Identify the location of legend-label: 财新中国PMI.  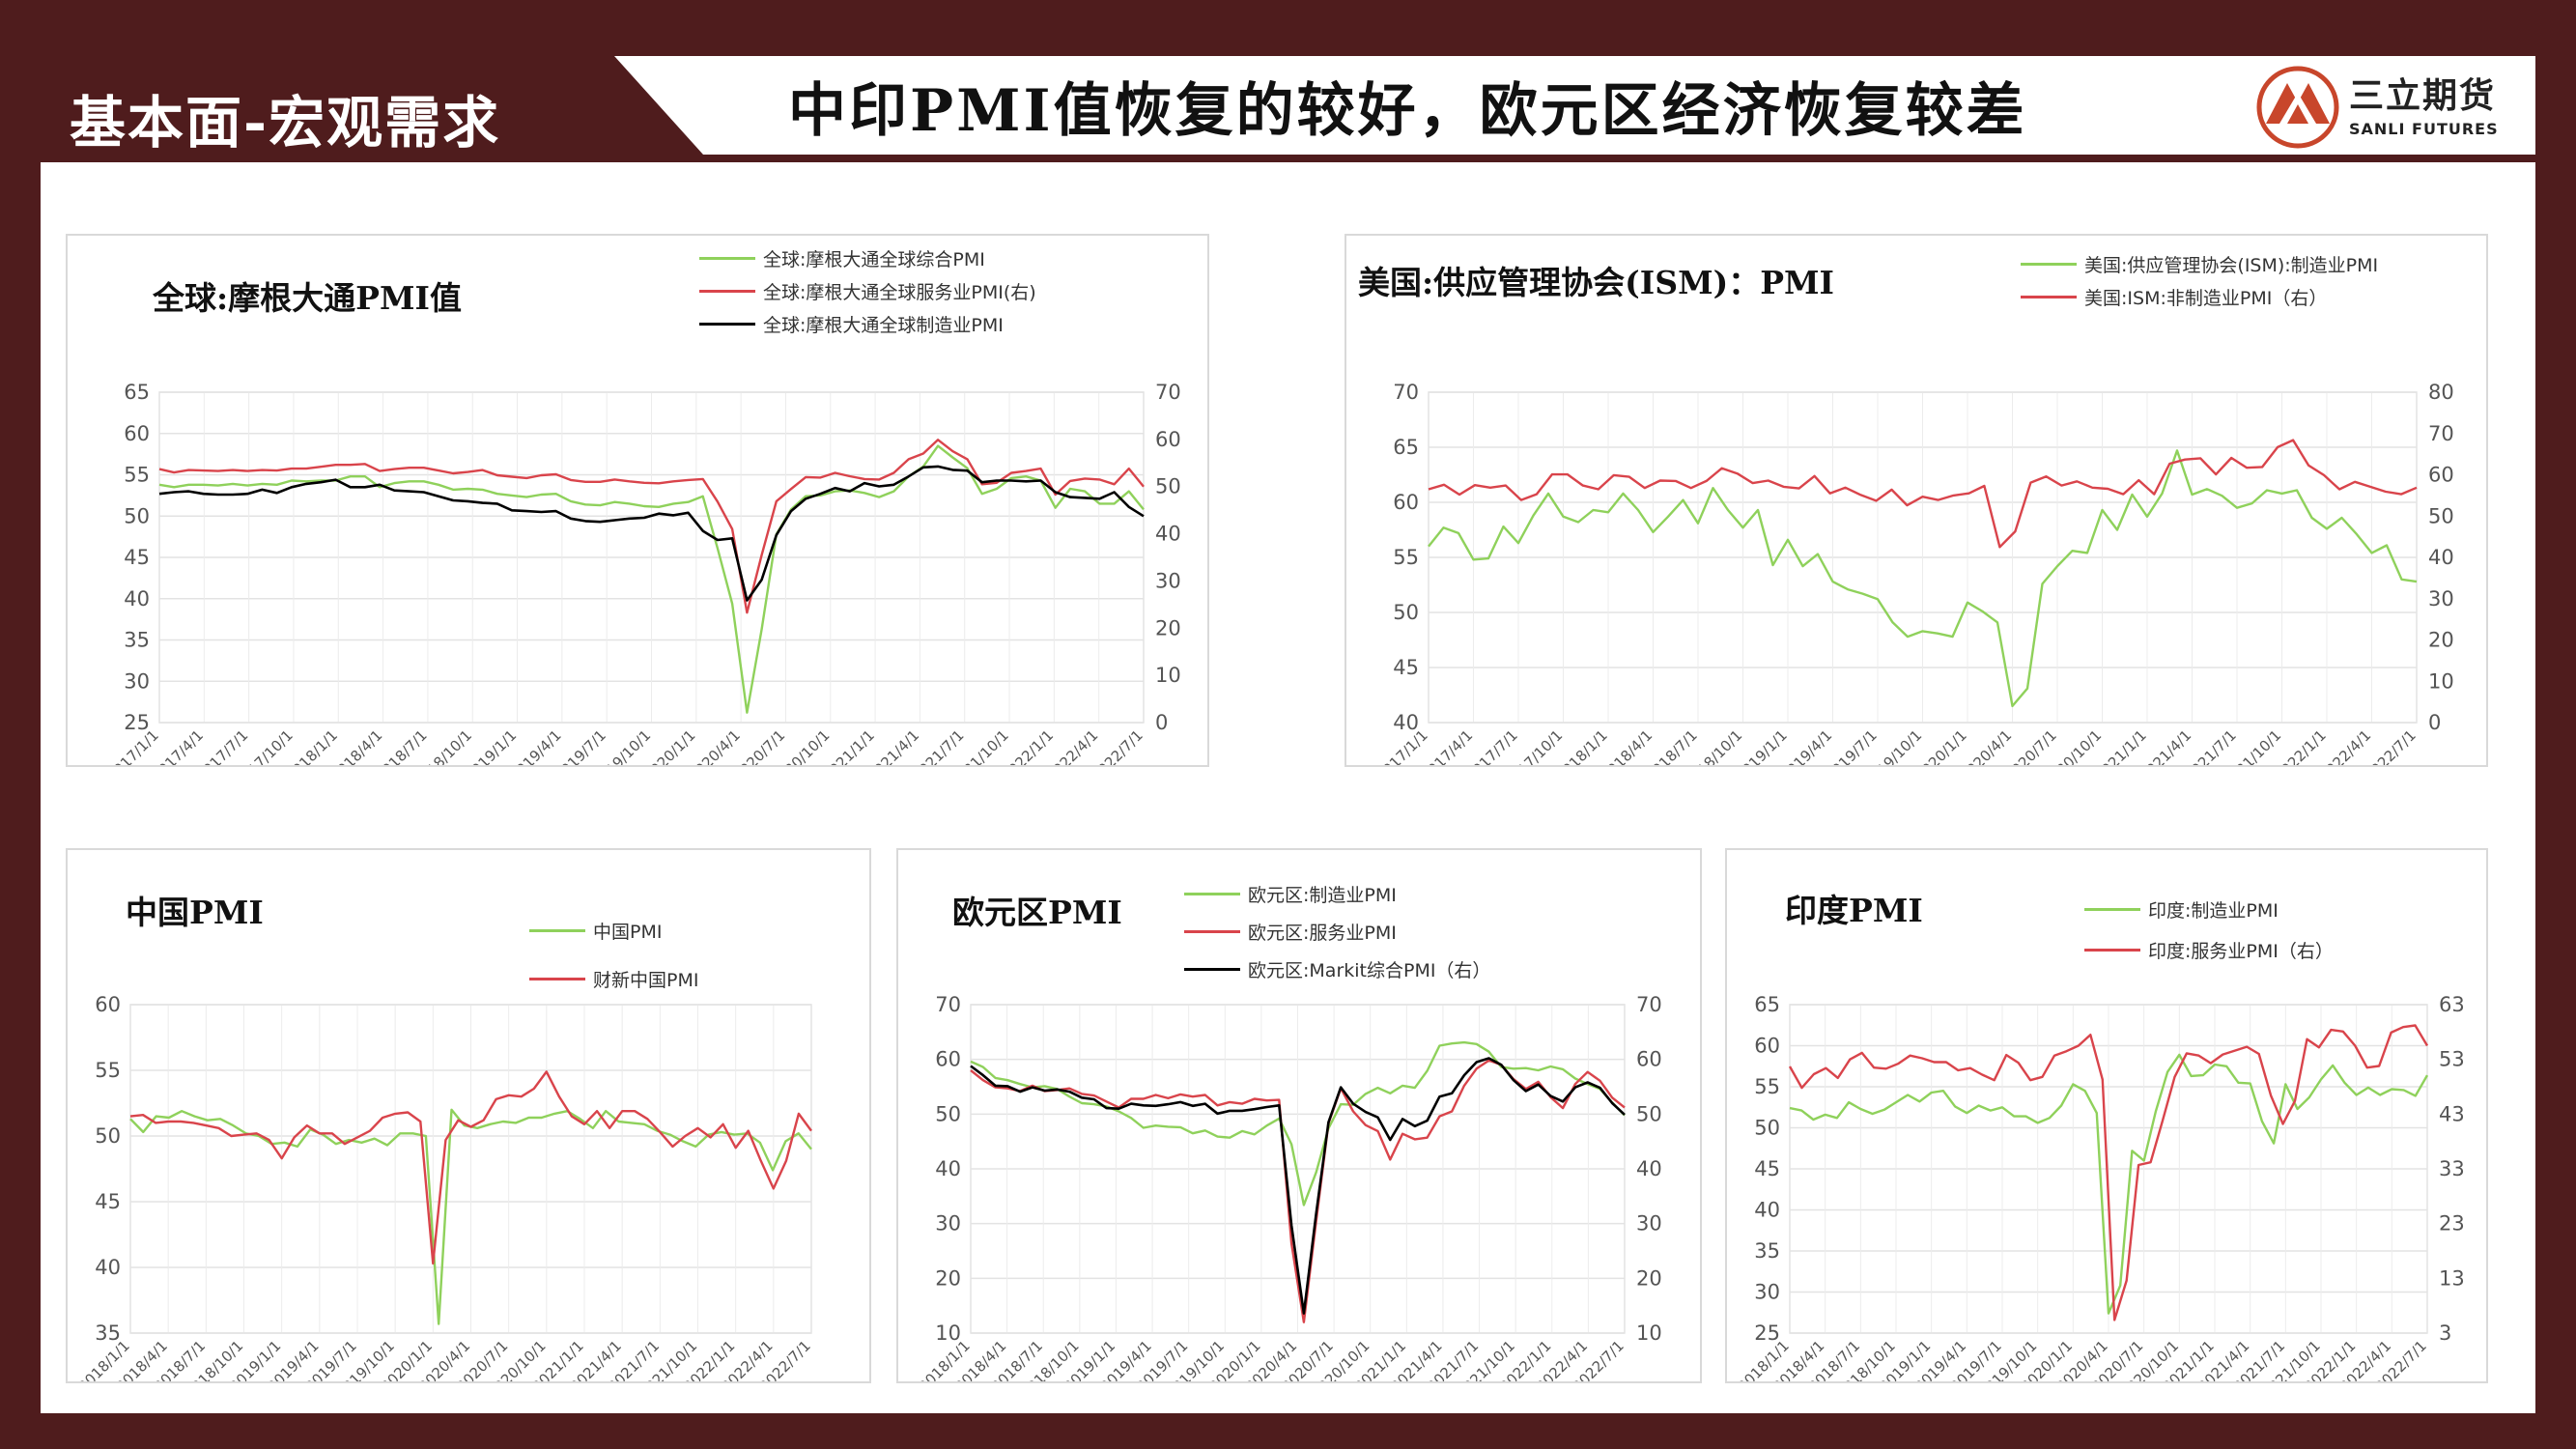
(646, 980).